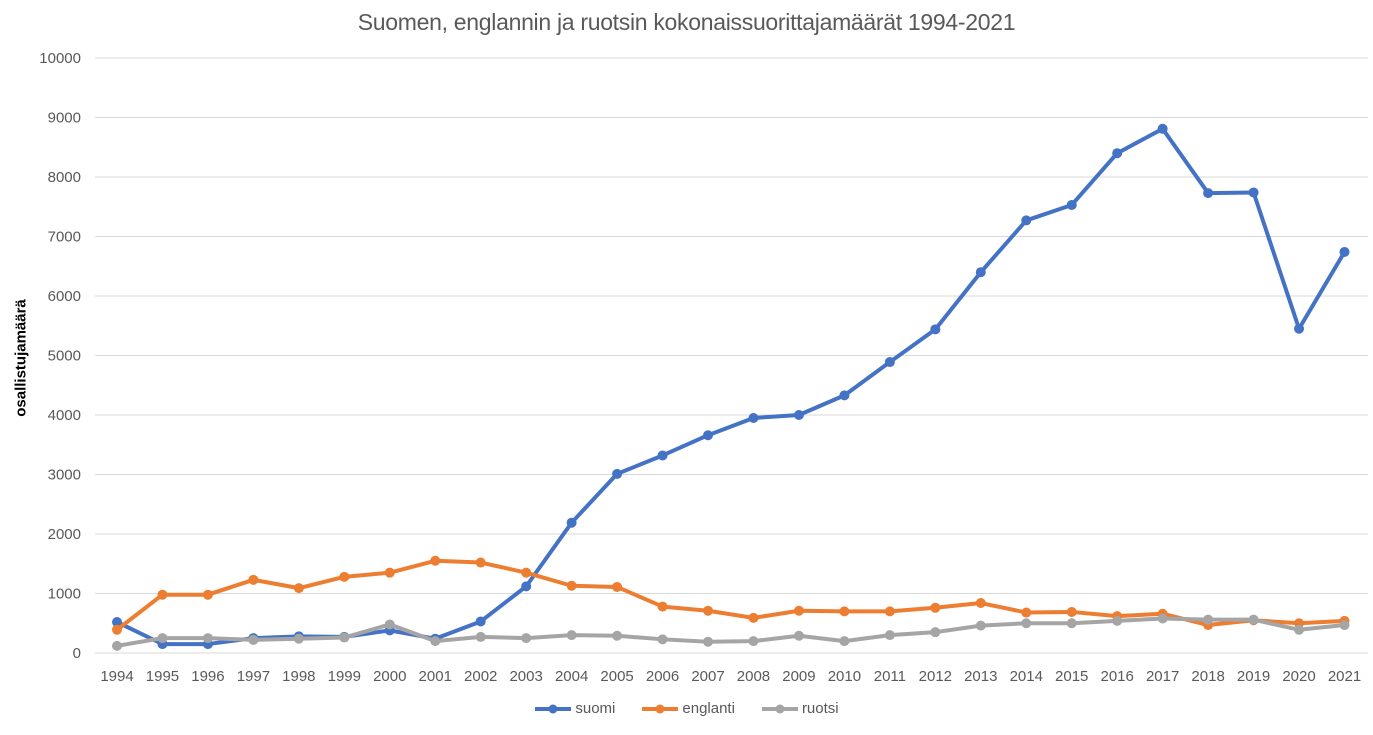  What do you see at coordinates (64, 534) in the screenshot?
I see `y-tick-label: 2000` at bounding box center [64, 534].